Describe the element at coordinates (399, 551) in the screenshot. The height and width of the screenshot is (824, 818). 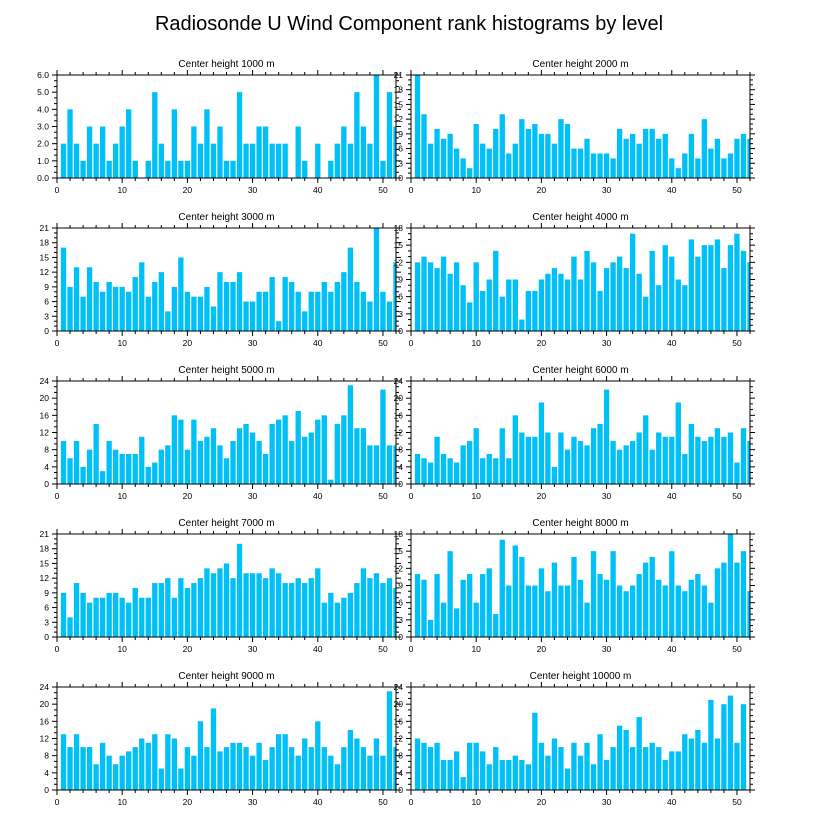
I see `y-tick-label: 15` at that location.